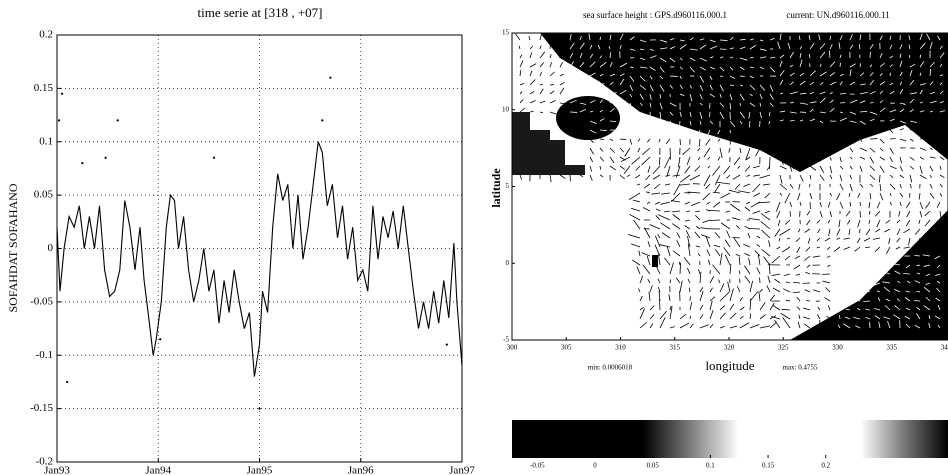  I want to click on data-point, so click(117, 120).